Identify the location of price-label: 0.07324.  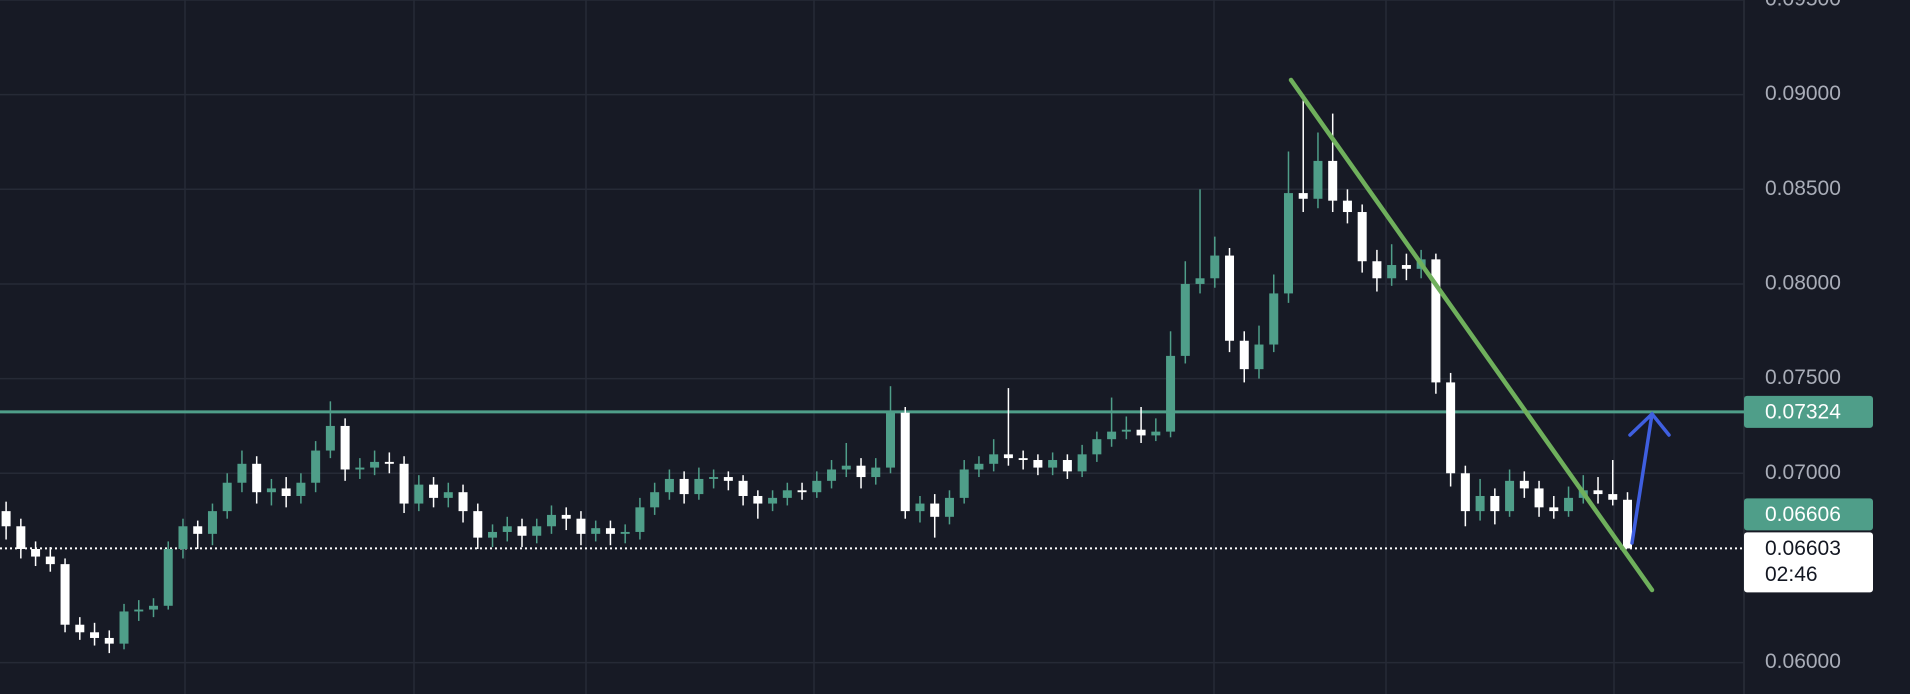
(1803, 411).